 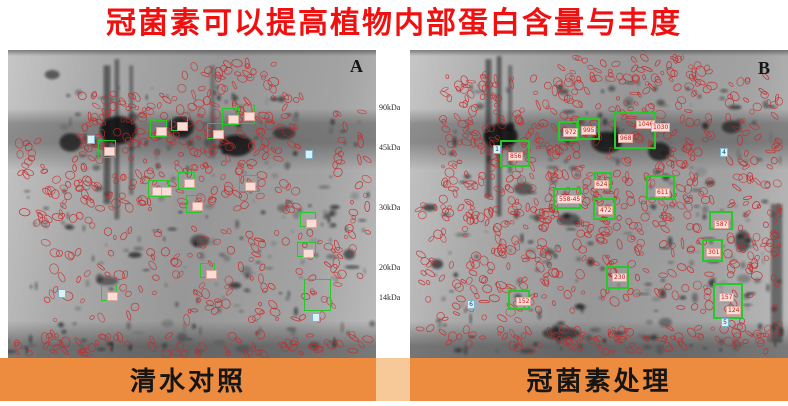 What do you see at coordinates (725, 322) in the screenshot?
I see `spot-marker-label: 5` at bounding box center [725, 322].